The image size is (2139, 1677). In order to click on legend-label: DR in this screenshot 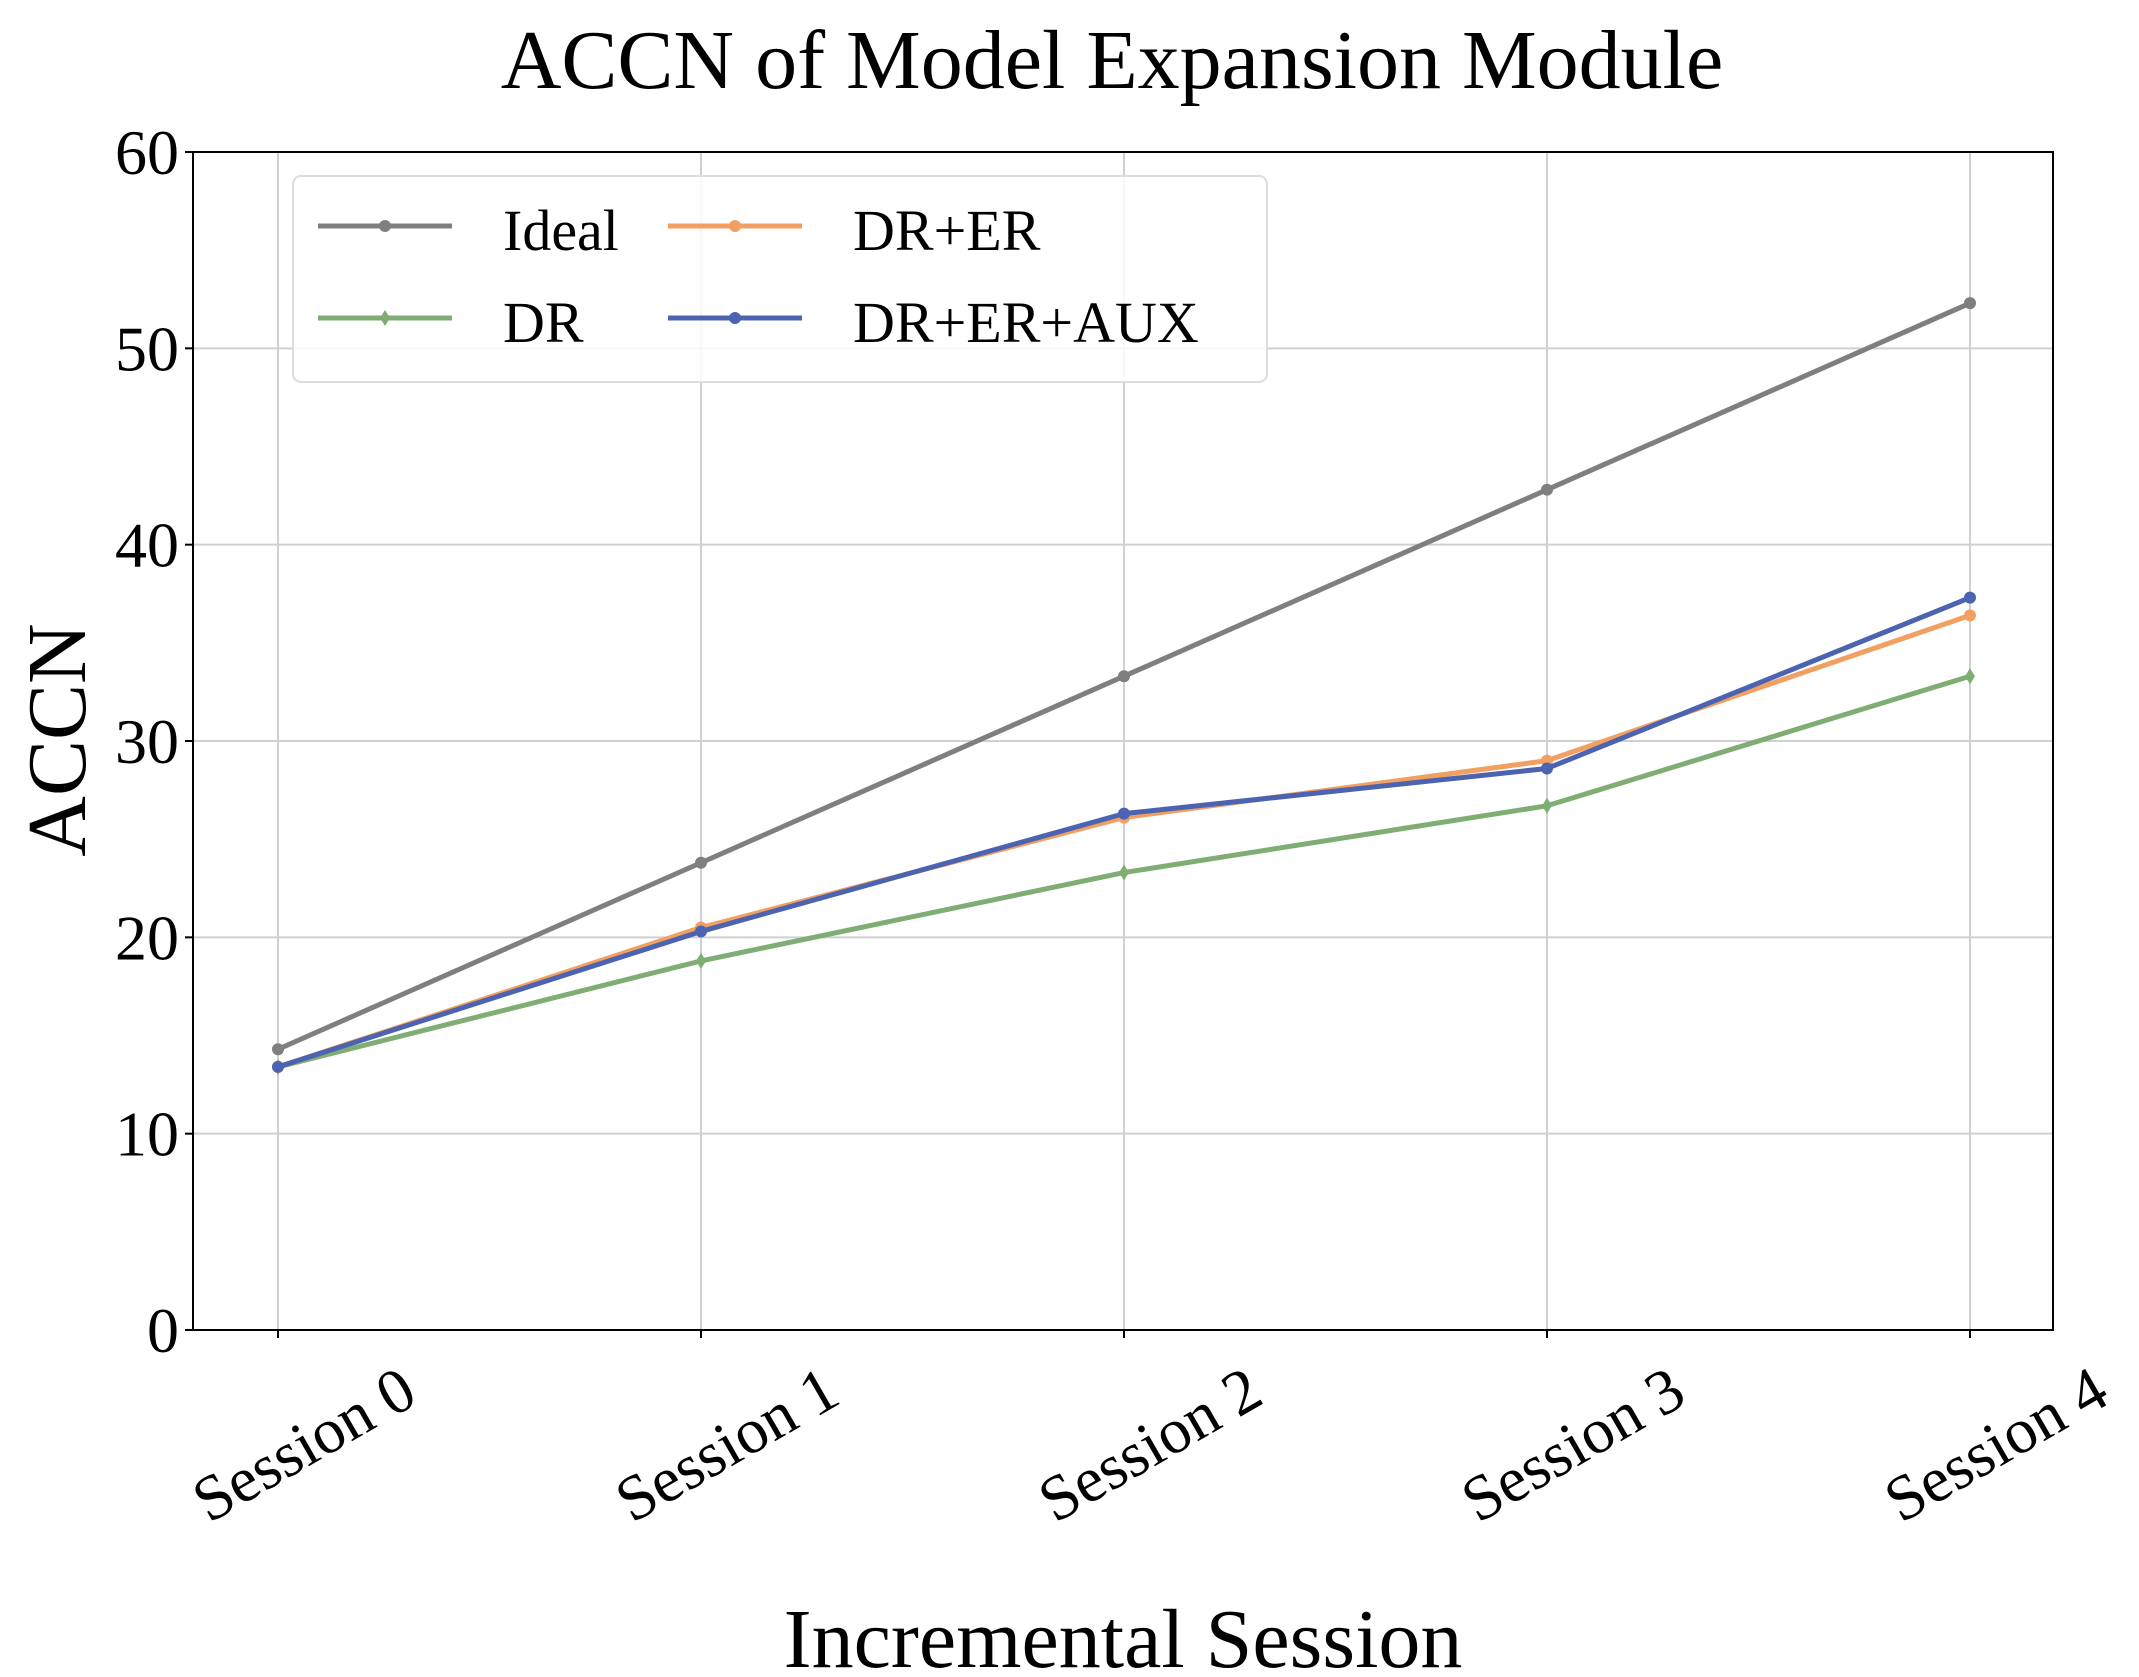, I will do `click(543, 322)`.